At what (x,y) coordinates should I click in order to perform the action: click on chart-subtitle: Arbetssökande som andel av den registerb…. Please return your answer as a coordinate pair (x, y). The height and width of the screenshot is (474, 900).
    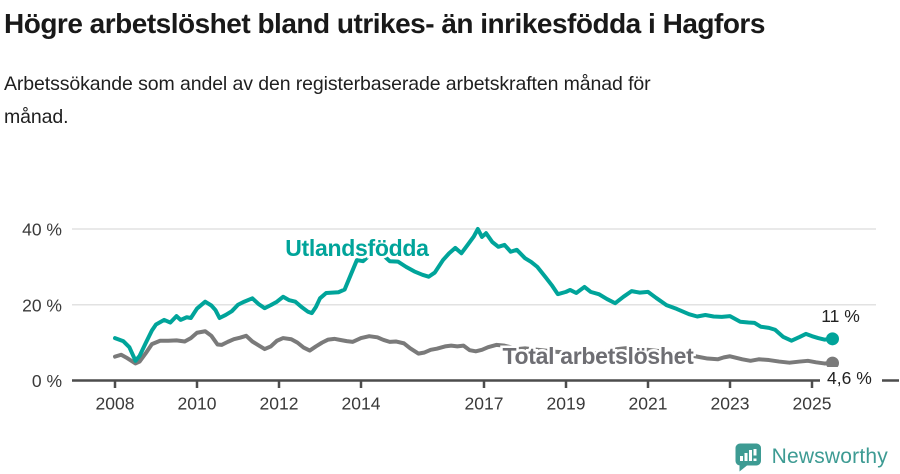
    Looking at the image, I should click on (327, 100).